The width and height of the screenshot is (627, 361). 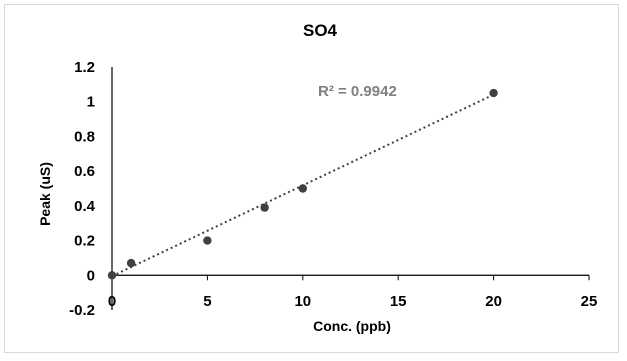 I want to click on y-tick-label: 0, so click(x=91, y=275).